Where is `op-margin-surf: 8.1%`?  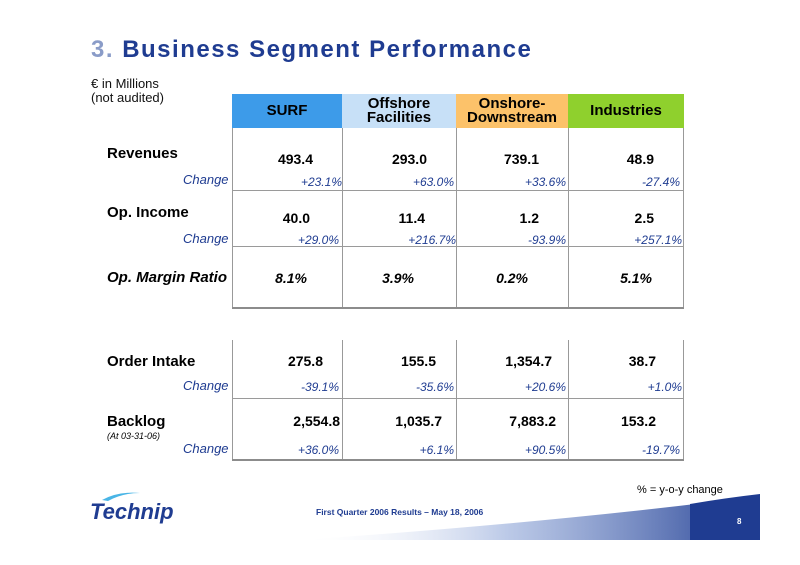
op-margin-surf: 8.1% is located at coordinates (291, 278).